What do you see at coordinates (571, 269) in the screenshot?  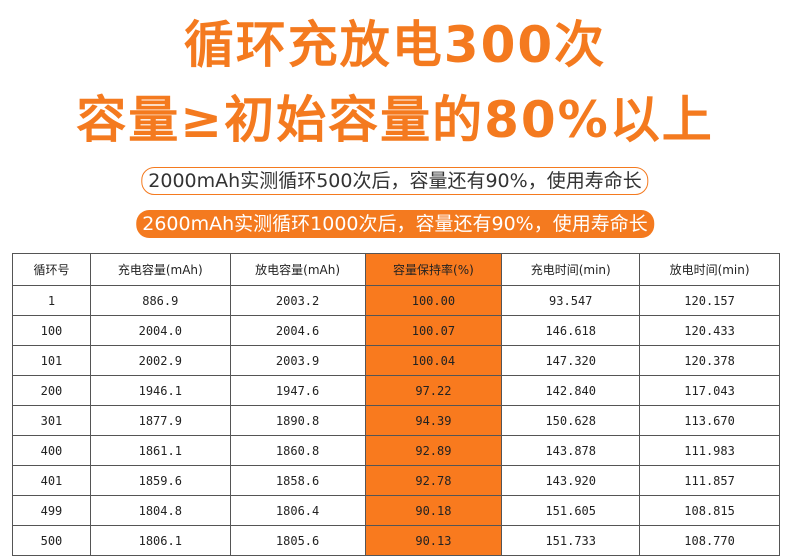 I see `column-header: 充电时间(min)` at bounding box center [571, 269].